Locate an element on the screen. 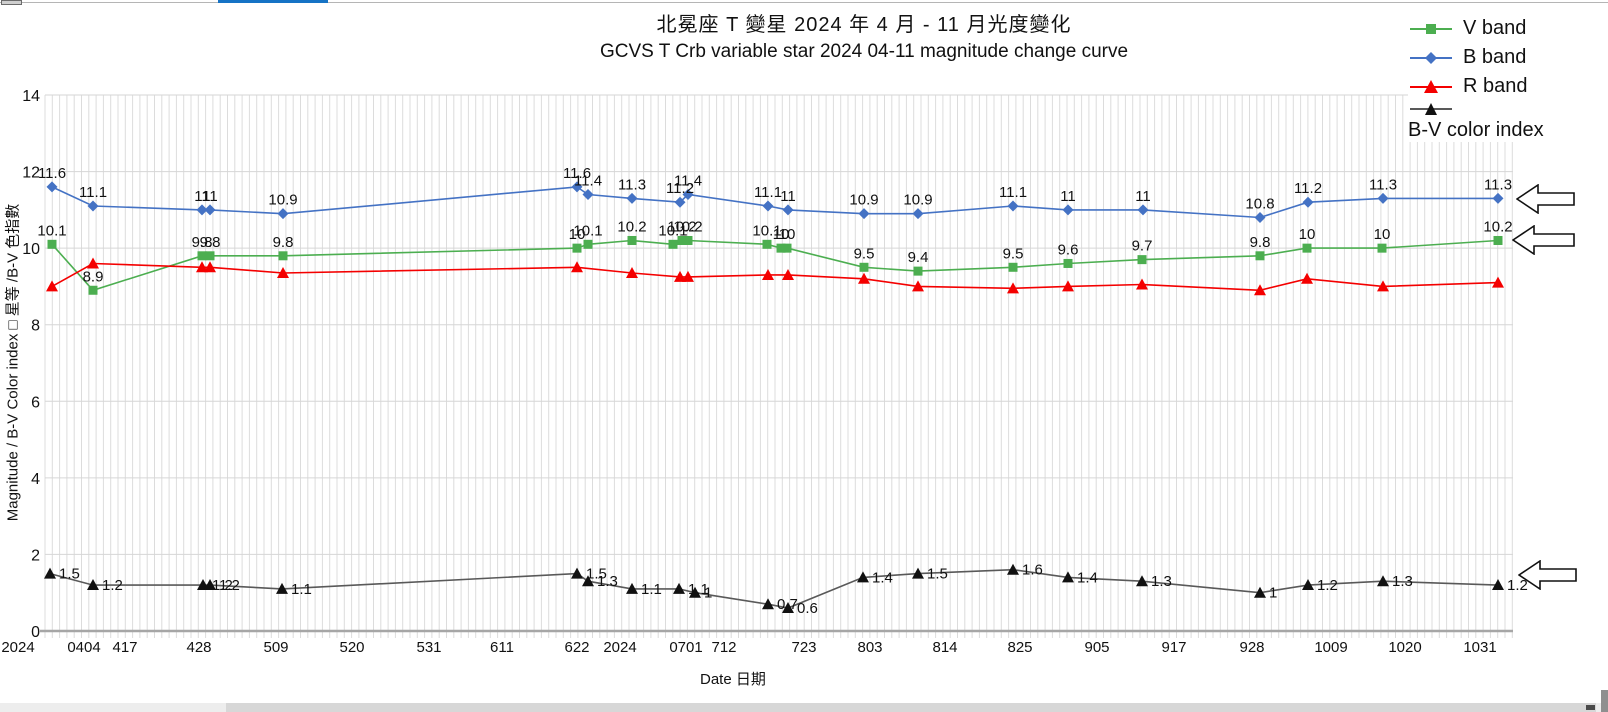 The image size is (1608, 712). svg-text: 509 is located at coordinates (275, 647).